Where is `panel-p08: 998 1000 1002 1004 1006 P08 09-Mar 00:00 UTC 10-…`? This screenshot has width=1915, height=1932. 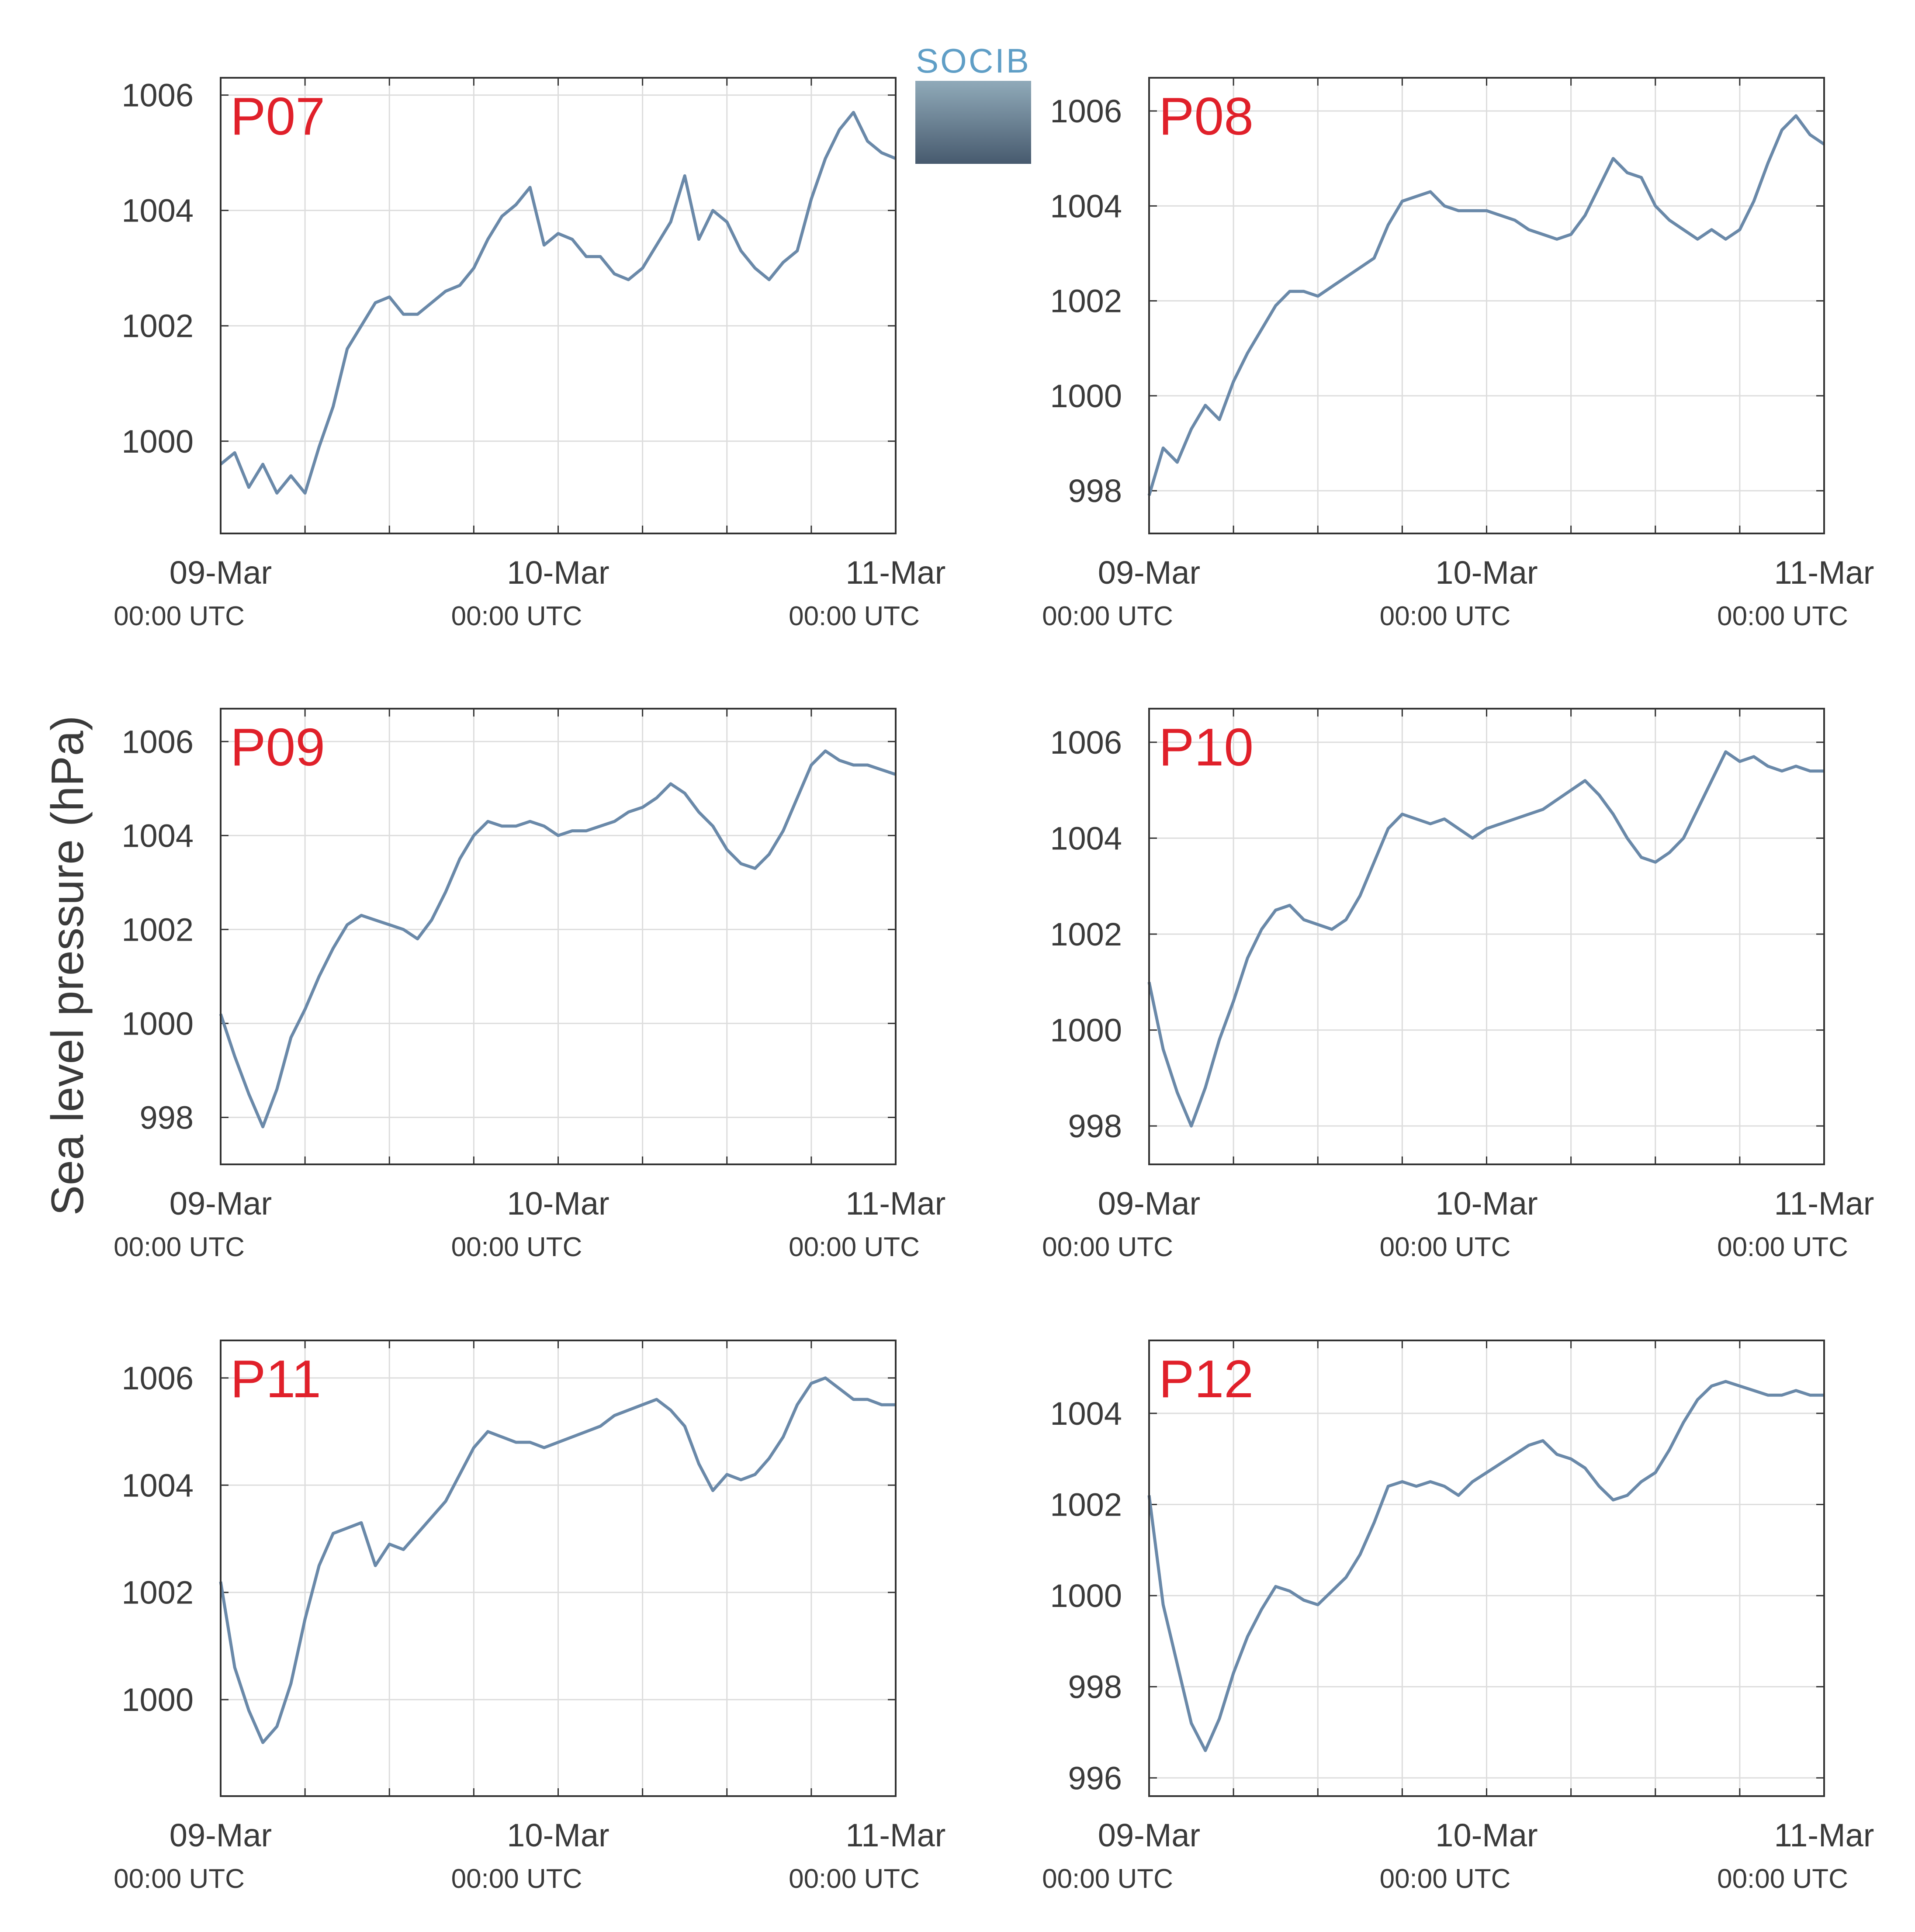 panel-p08: 998 1000 1002 1004 1006 P08 09-Mar 00:00 UTC 10-… is located at coordinates (1458, 354).